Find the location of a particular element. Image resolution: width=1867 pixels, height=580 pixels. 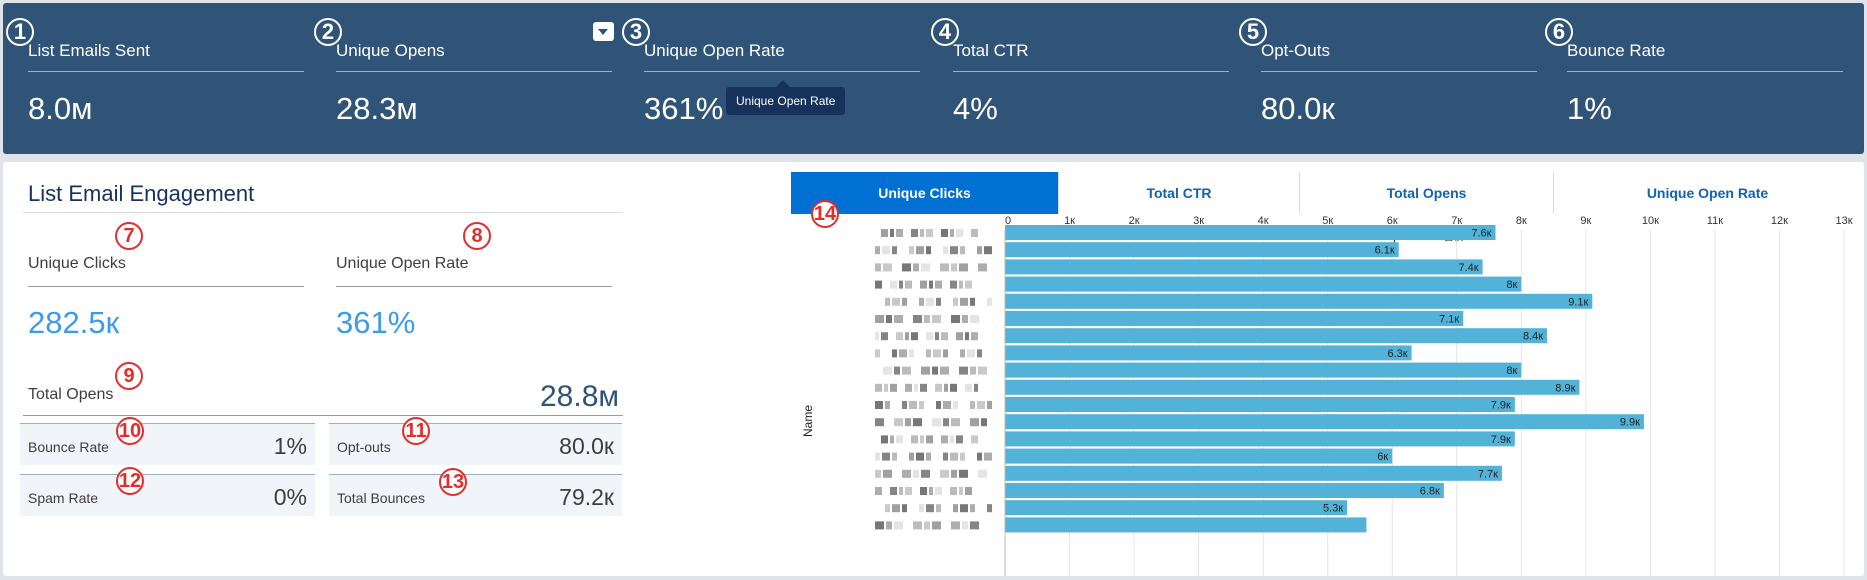

total-bounces-value: 79.2к is located at coordinates (586, 497).